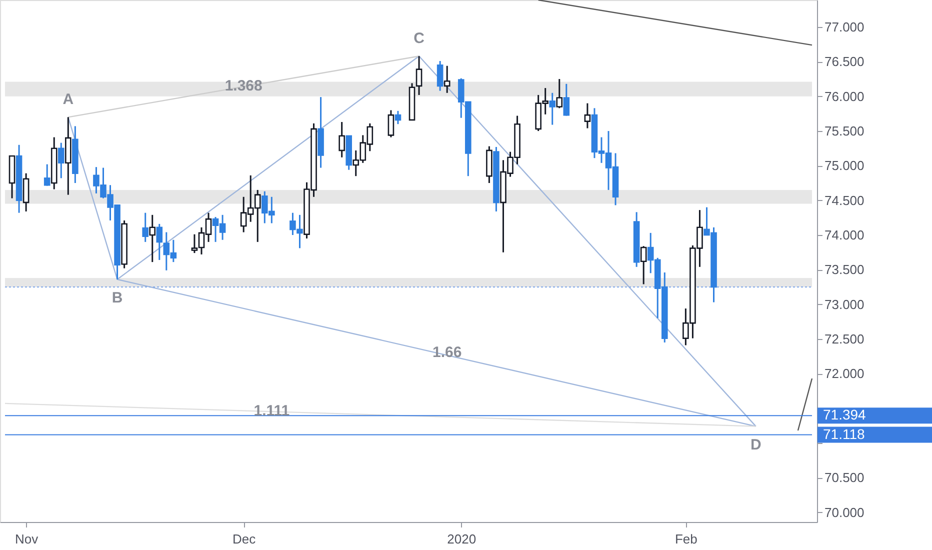 Image resolution: width=932 pixels, height=550 pixels. Describe the element at coordinates (844, 434) in the screenshot. I see `ref-line-label: 71.118` at that location.